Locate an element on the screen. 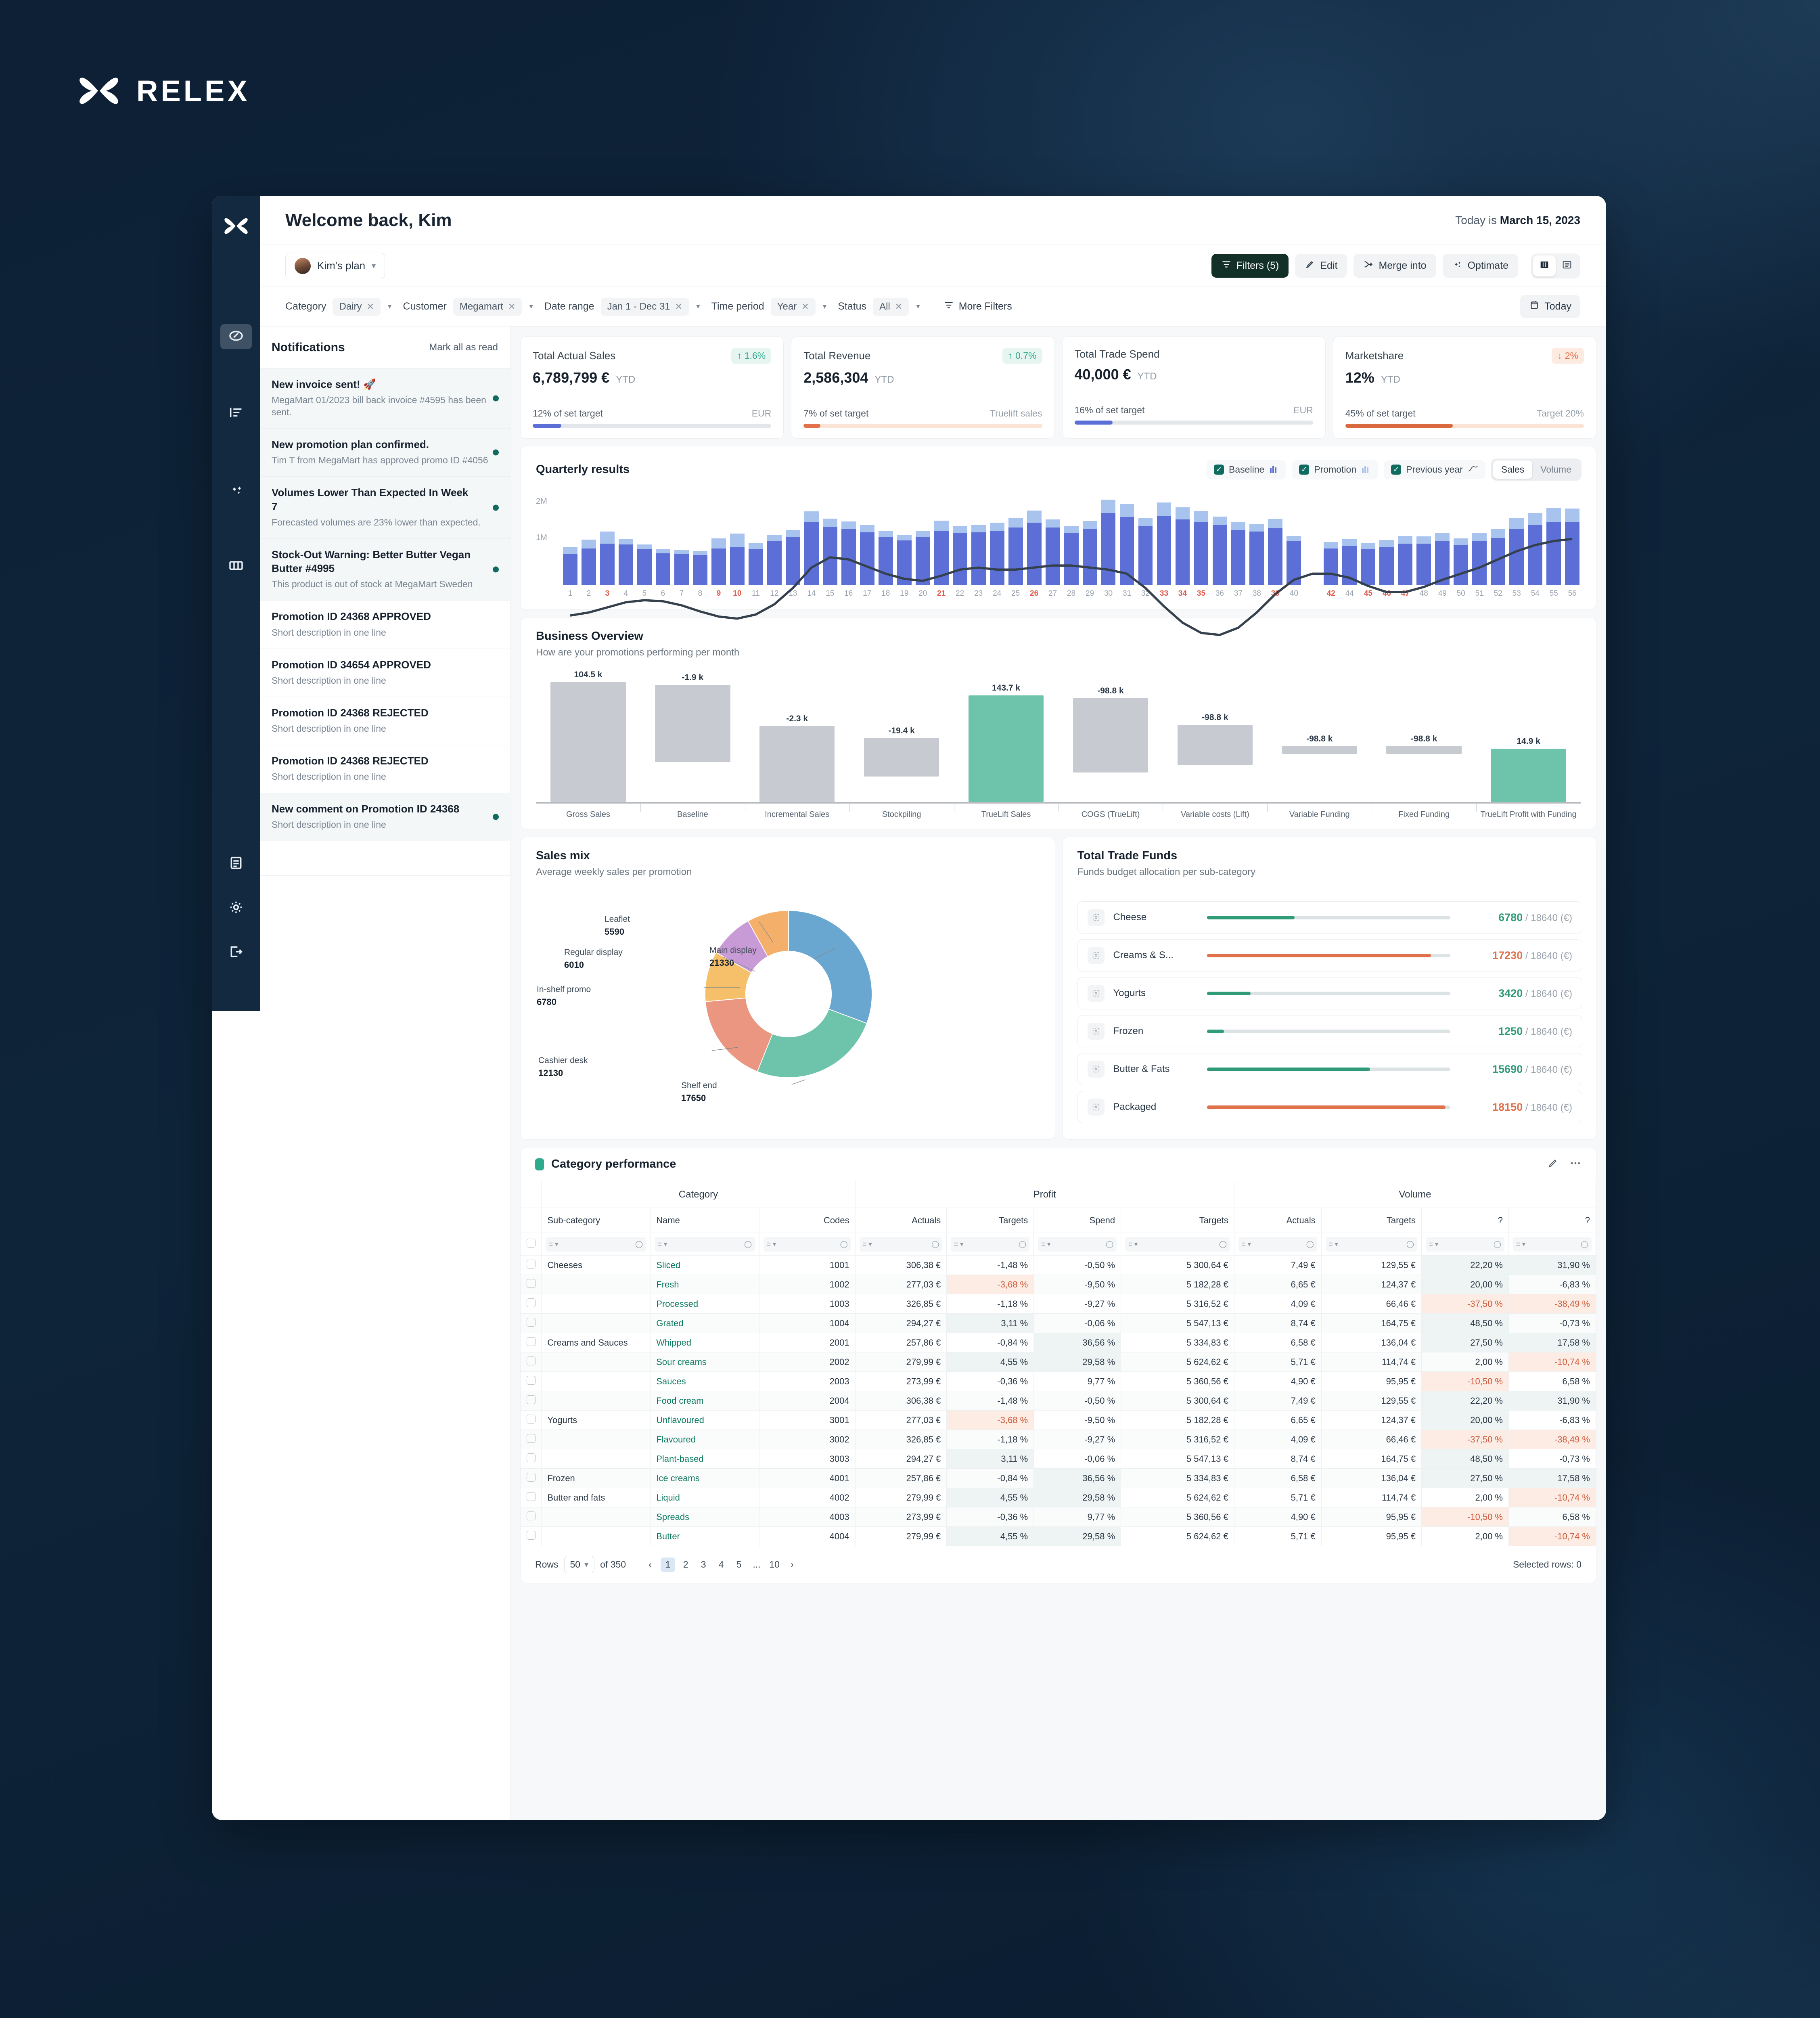 Image resolution: width=1820 pixels, height=2018 pixels. optimate-button: Optimate is located at coordinates (1480, 266).